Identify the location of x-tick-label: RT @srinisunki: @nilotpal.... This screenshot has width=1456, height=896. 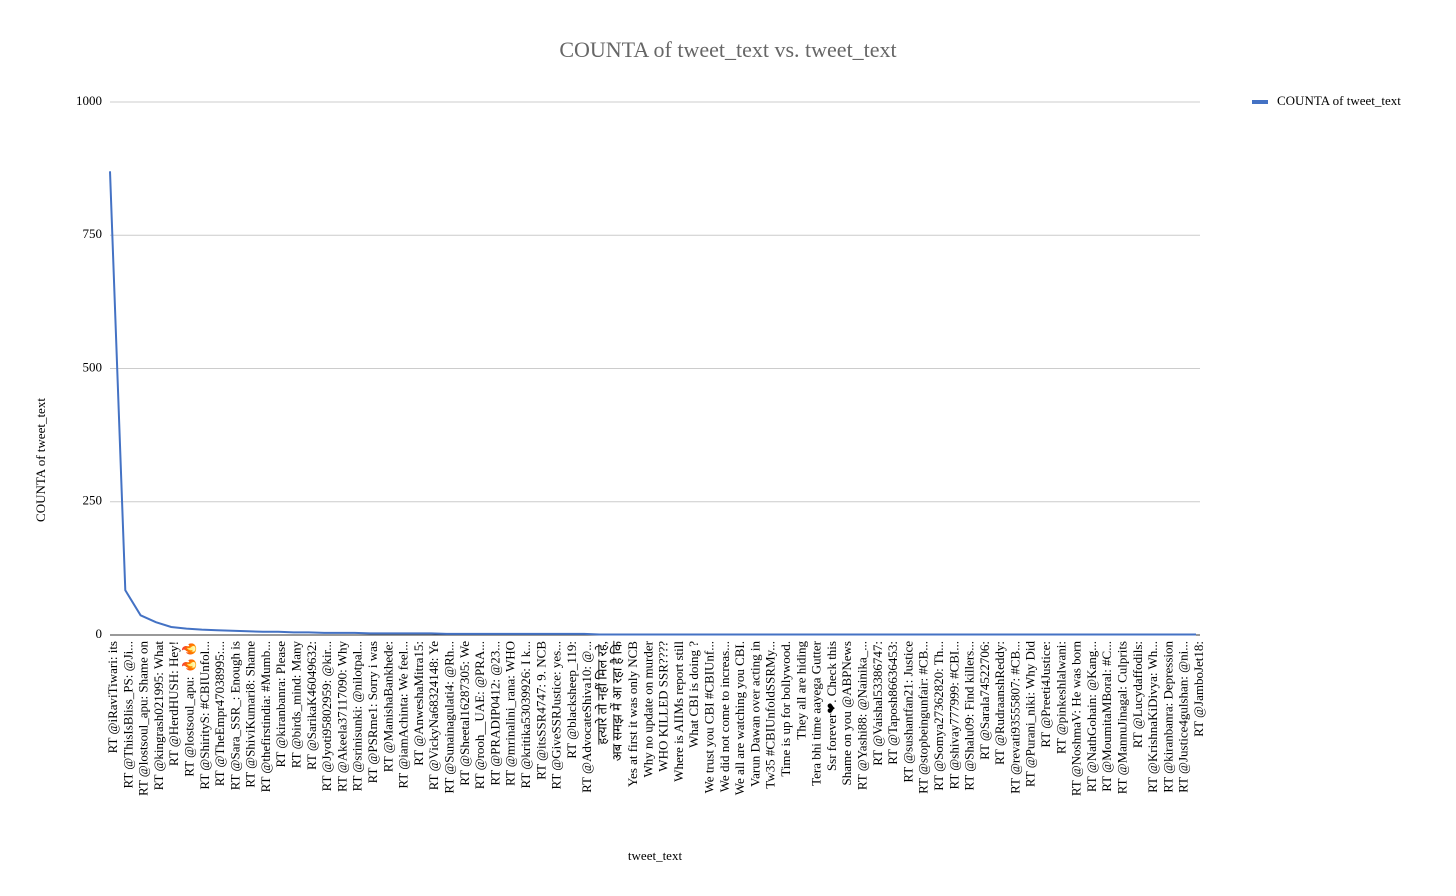
(357, 716).